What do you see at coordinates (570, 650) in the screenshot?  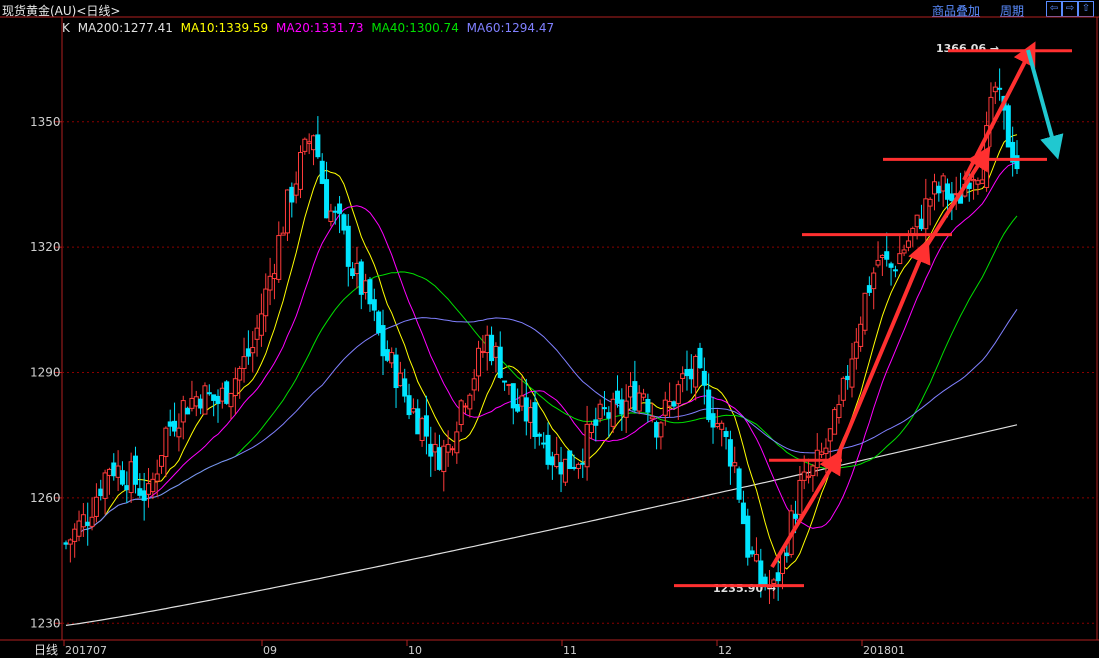 I see `x-tick-label: 11` at bounding box center [570, 650].